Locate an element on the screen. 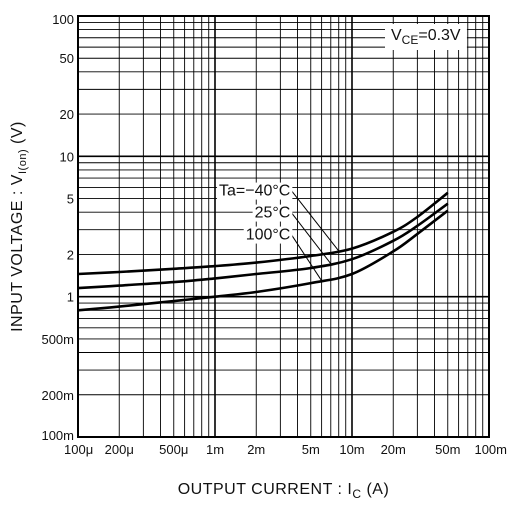  series-label: 25°C is located at coordinates (273, 213).